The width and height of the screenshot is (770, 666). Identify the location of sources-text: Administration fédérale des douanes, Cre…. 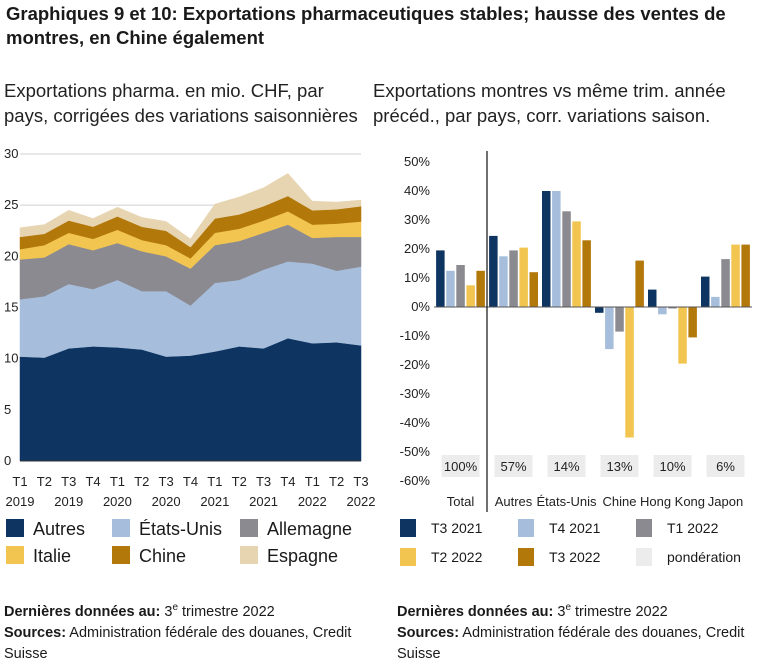
(178, 643).